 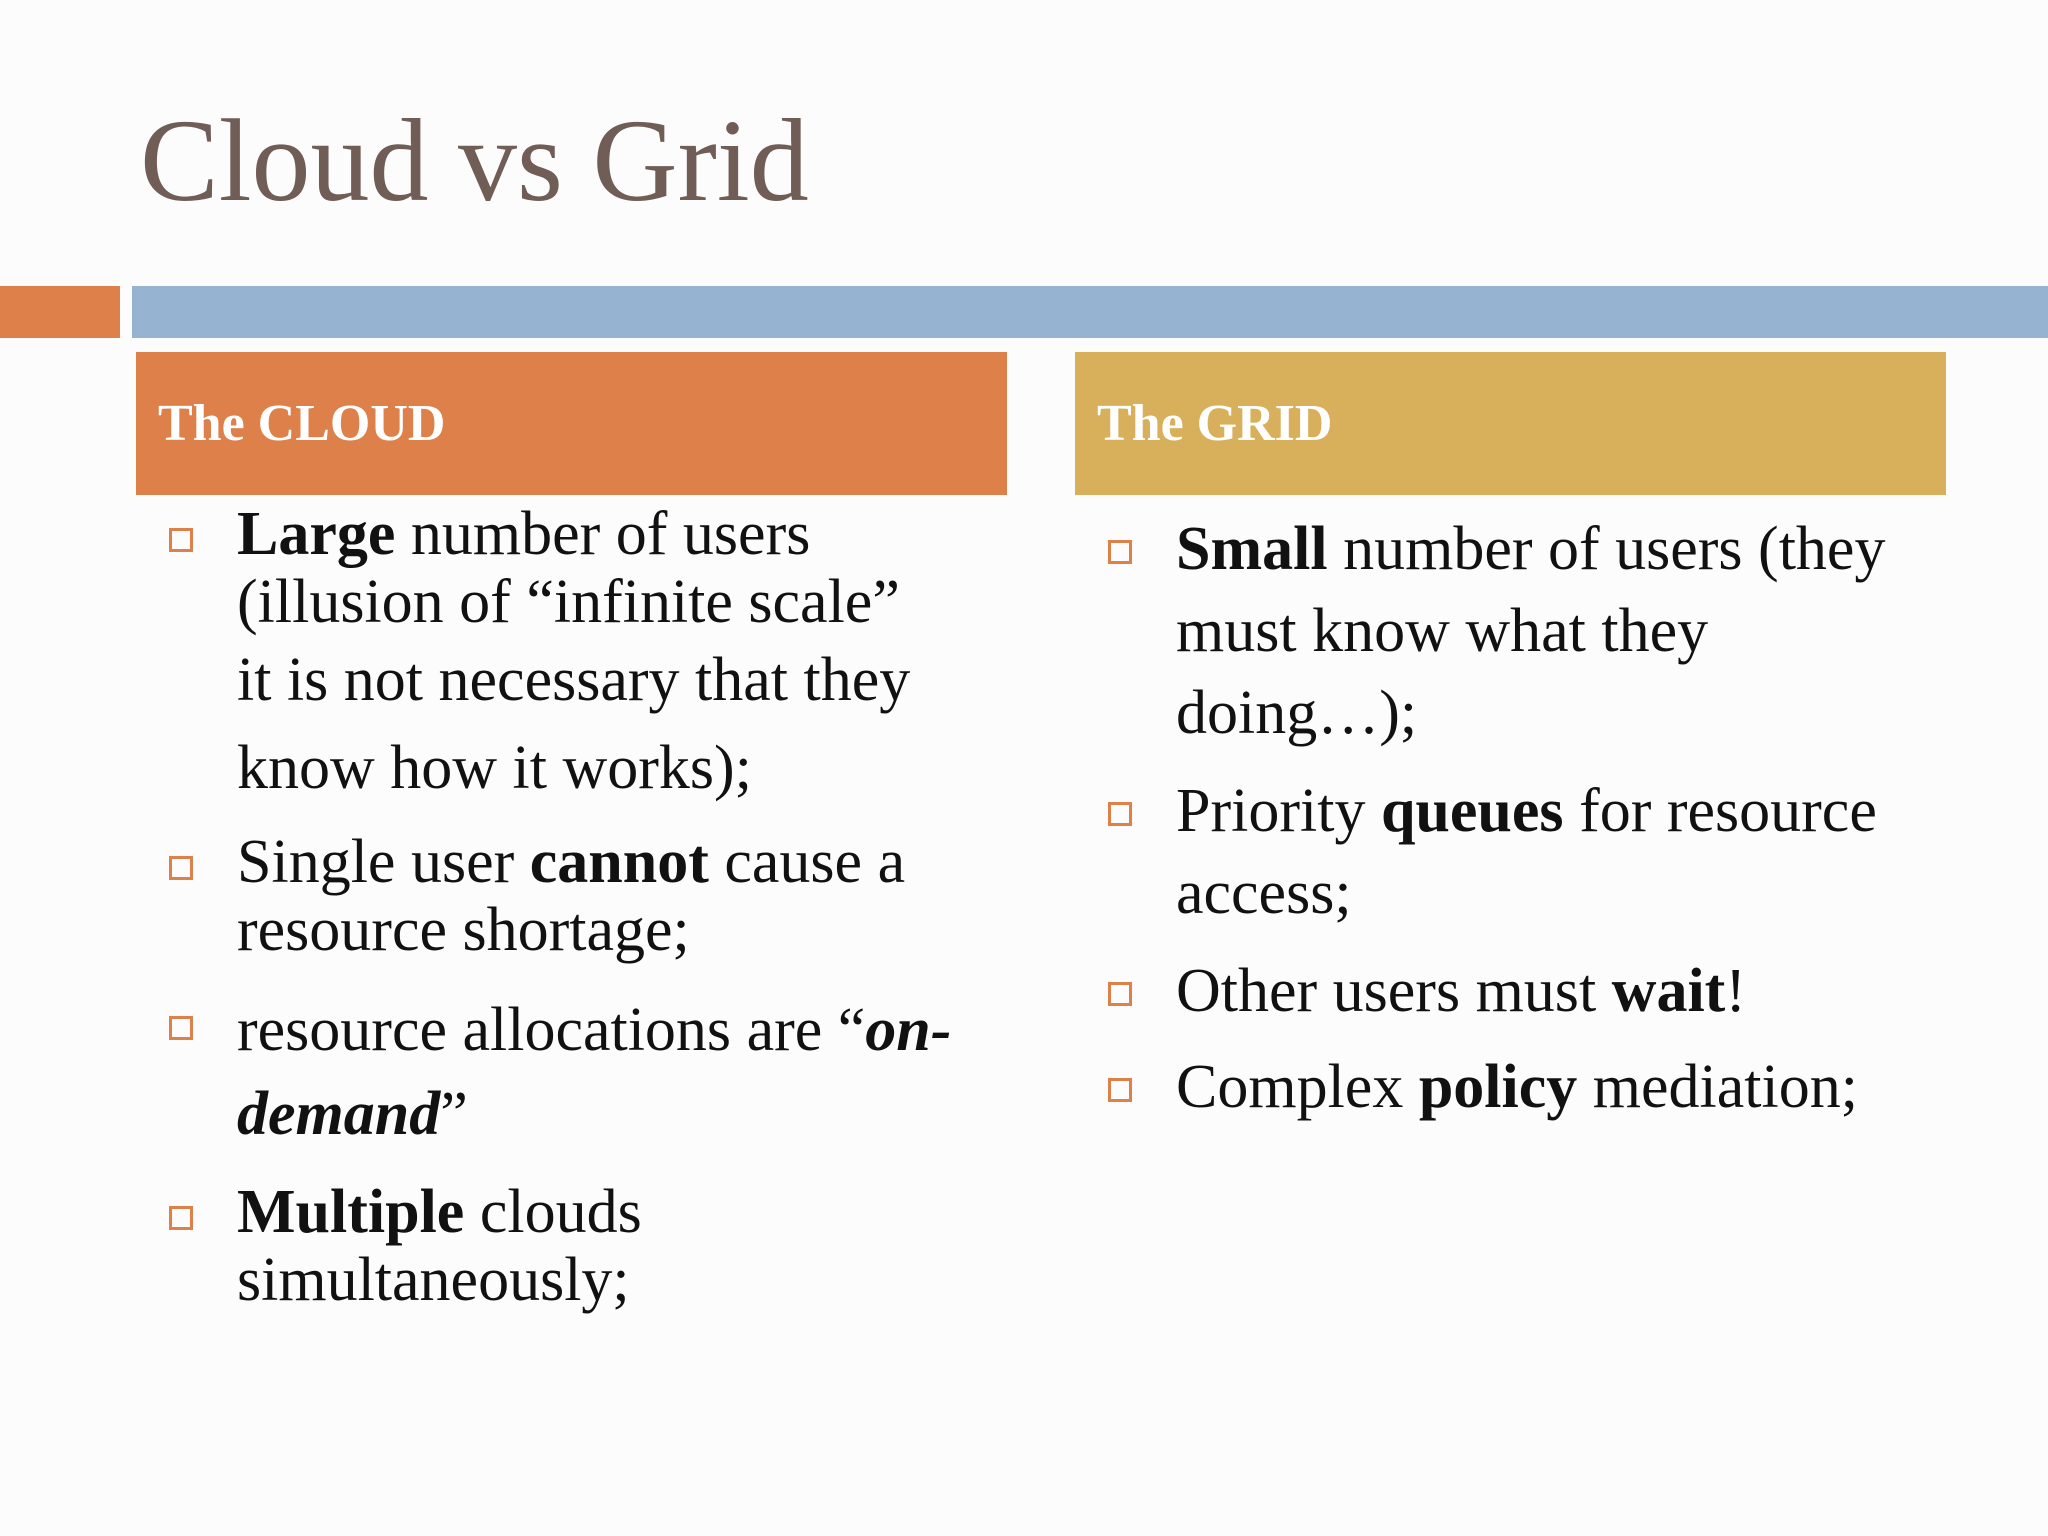 I want to click on bullet-text: cause a resource shortage;, so click(x=571, y=896).